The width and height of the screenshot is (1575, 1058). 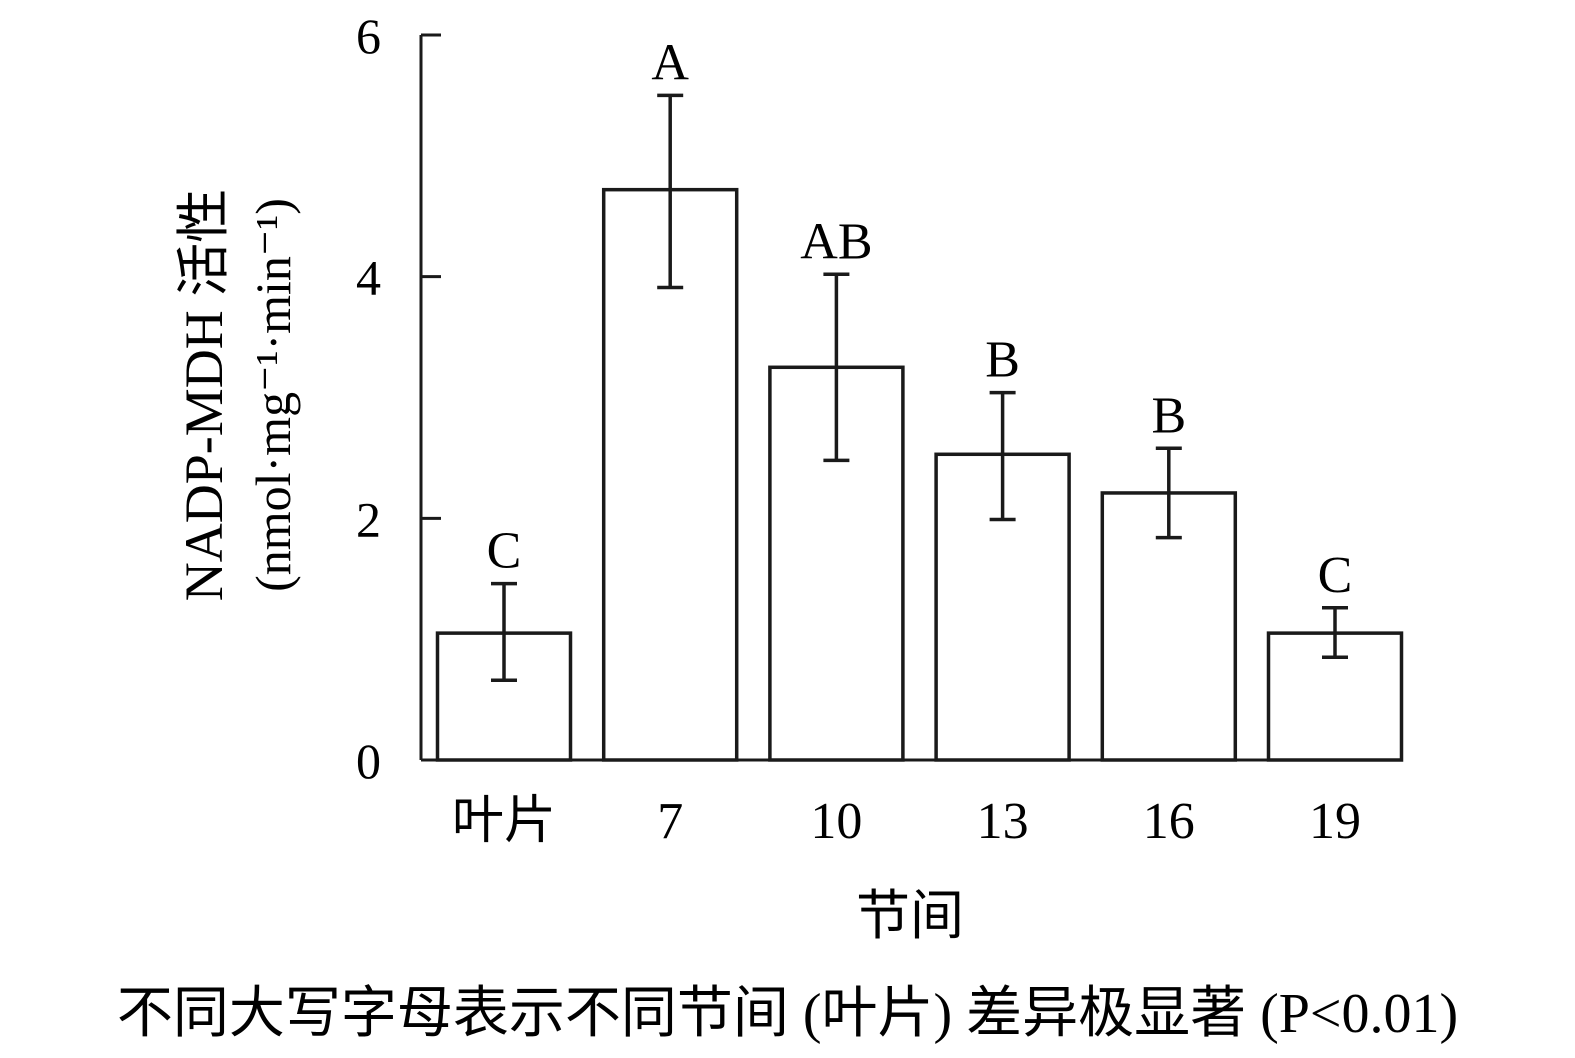 What do you see at coordinates (1335, 821) in the screenshot?
I see `x-tick-label: 19` at bounding box center [1335, 821].